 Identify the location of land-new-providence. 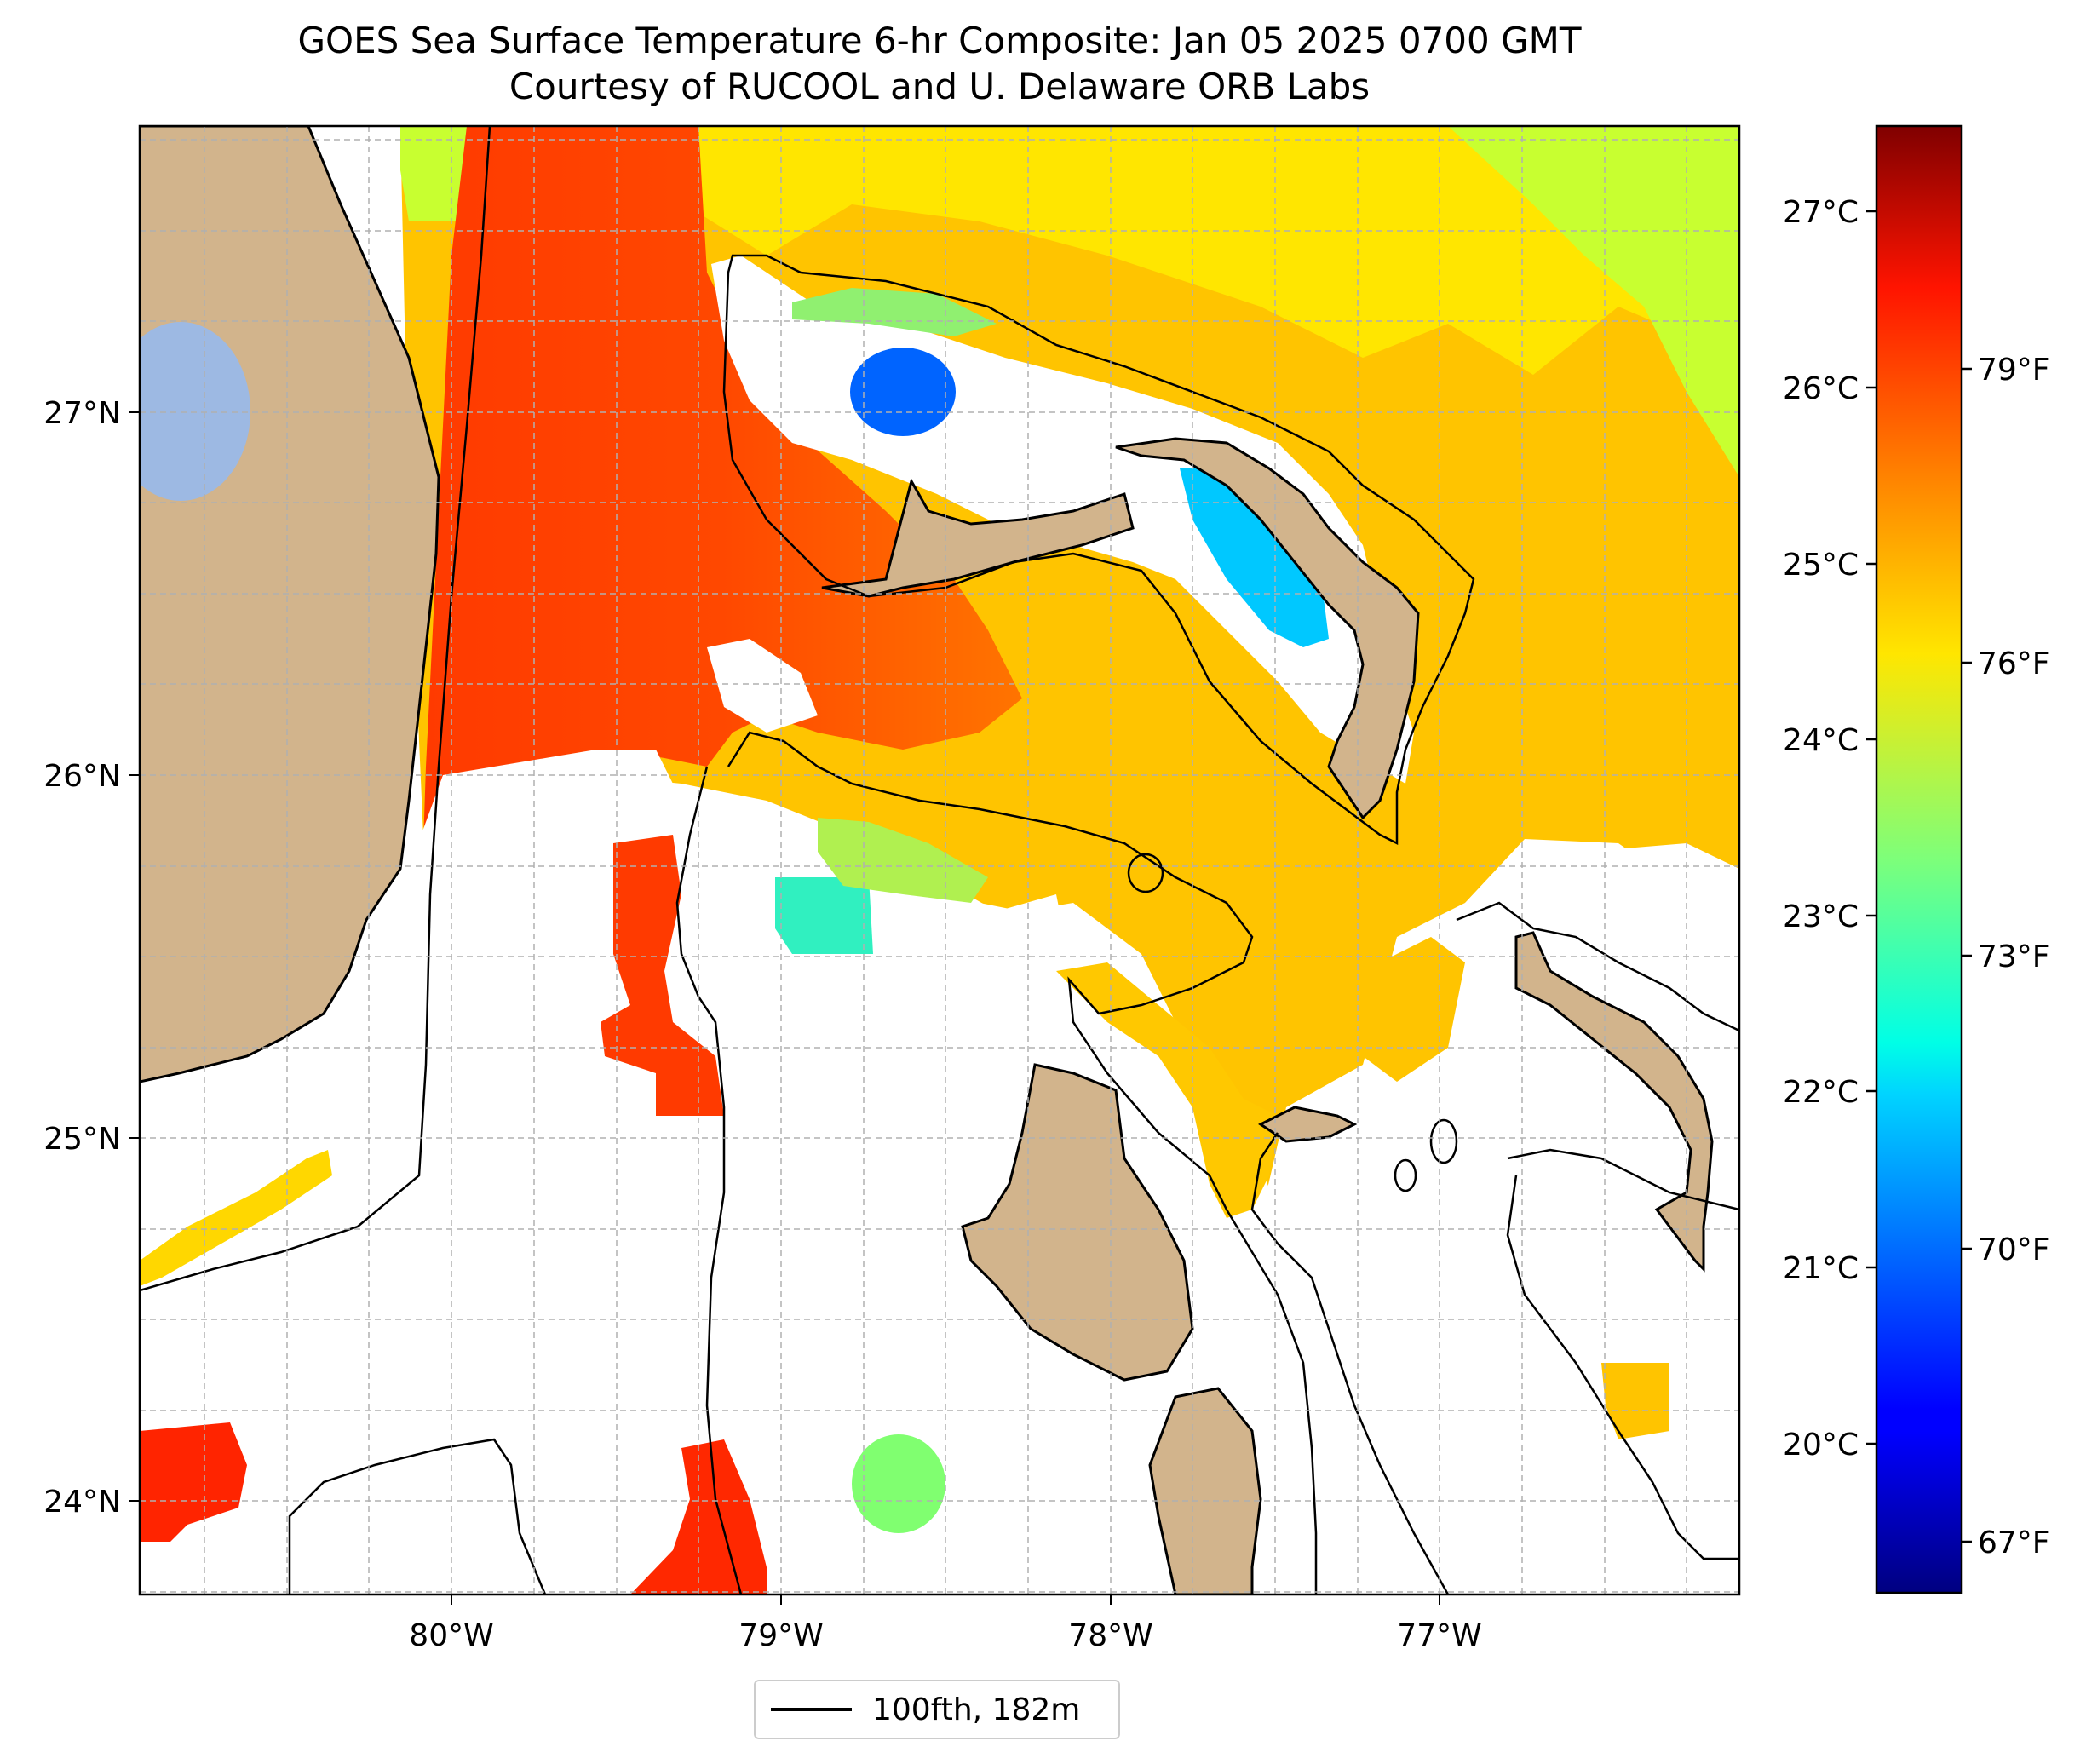
(1308, 1124).